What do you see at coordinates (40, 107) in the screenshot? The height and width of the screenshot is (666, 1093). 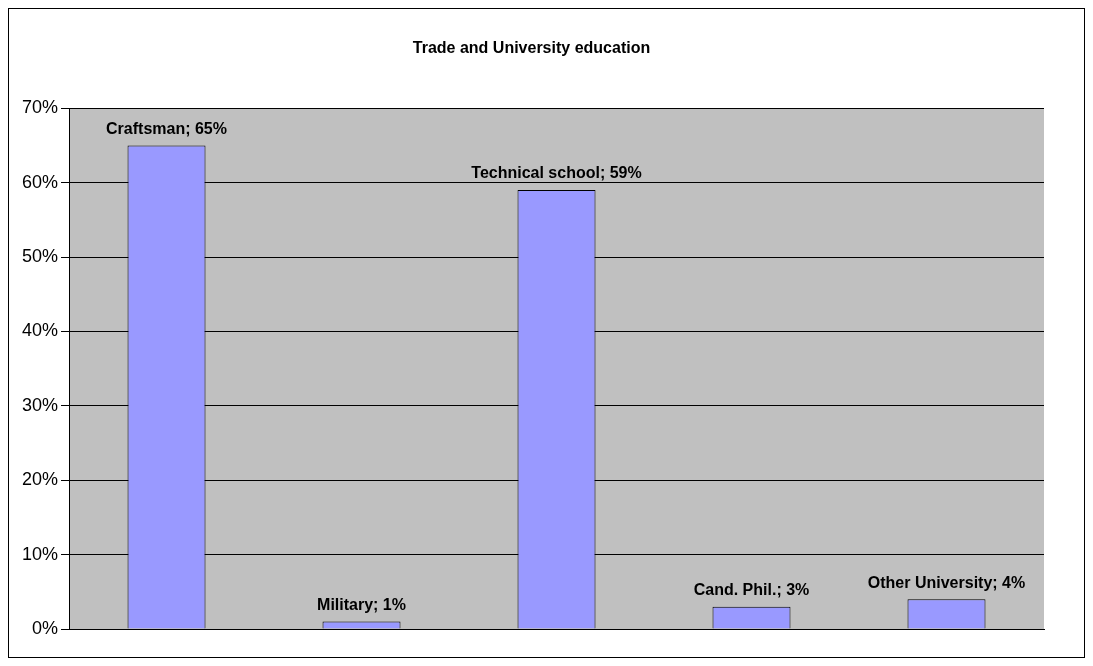 I see `y-tick-label: 70%` at bounding box center [40, 107].